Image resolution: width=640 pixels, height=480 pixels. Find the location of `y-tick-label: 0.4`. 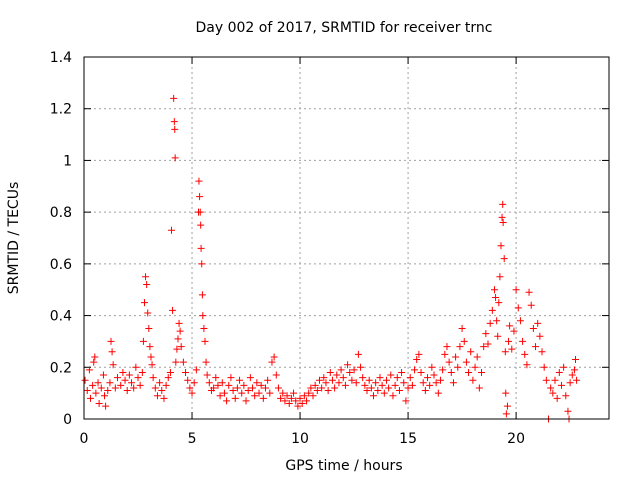

y-tick-label: 0.4 is located at coordinates (61, 317).